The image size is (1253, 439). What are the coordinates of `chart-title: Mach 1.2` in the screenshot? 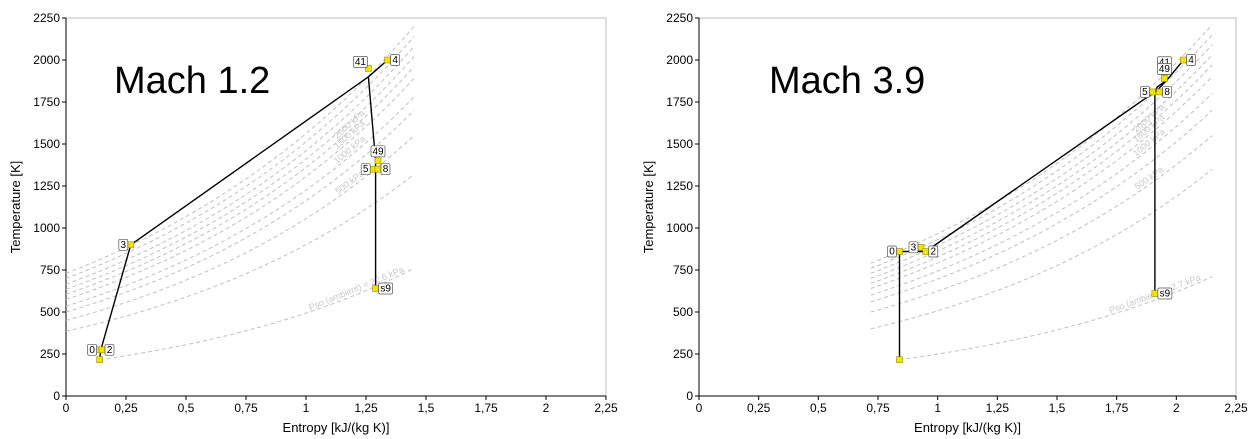 It's located at (192, 81).